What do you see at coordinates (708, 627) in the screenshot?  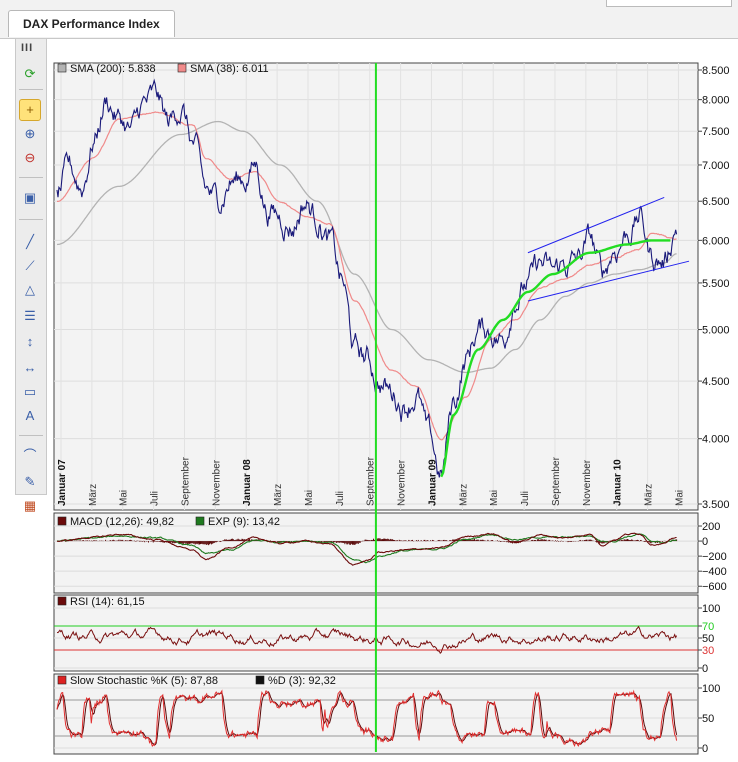 I see `panel-axis-label: 70` at bounding box center [708, 627].